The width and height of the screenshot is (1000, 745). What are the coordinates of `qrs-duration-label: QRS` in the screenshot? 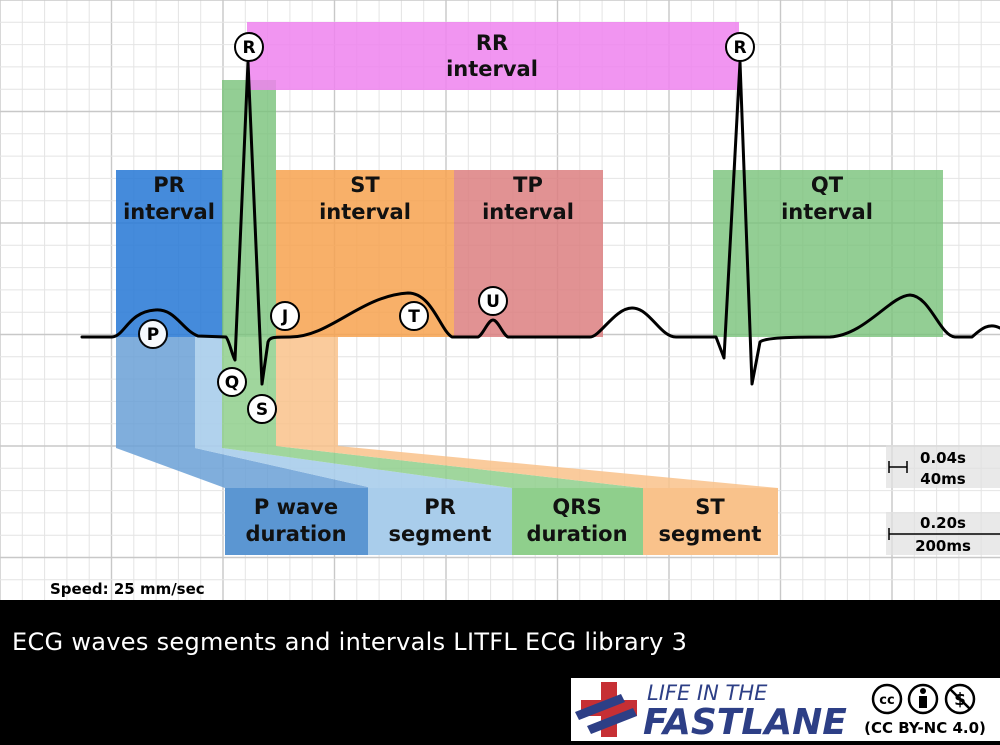 It's located at (576, 507).